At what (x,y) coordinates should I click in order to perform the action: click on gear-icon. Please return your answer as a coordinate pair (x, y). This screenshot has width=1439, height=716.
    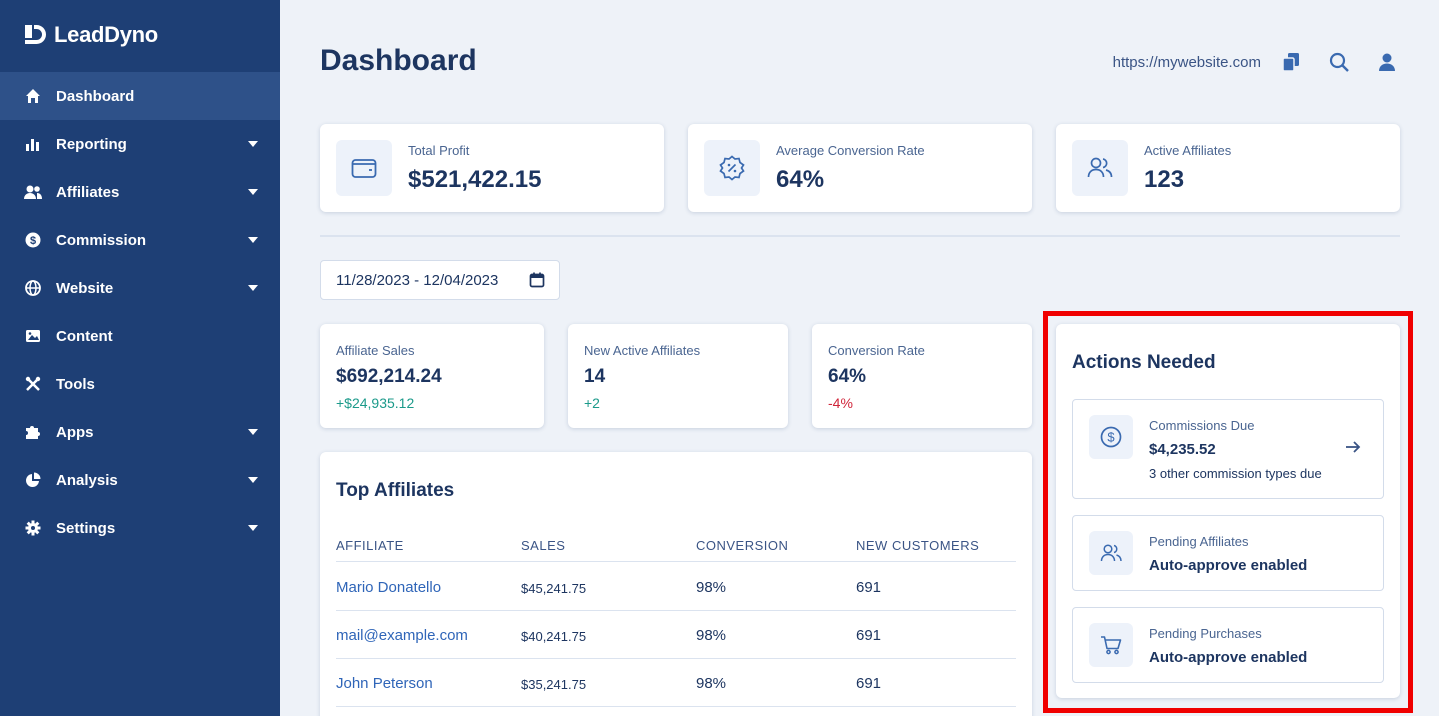
    Looking at the image, I should click on (33, 528).